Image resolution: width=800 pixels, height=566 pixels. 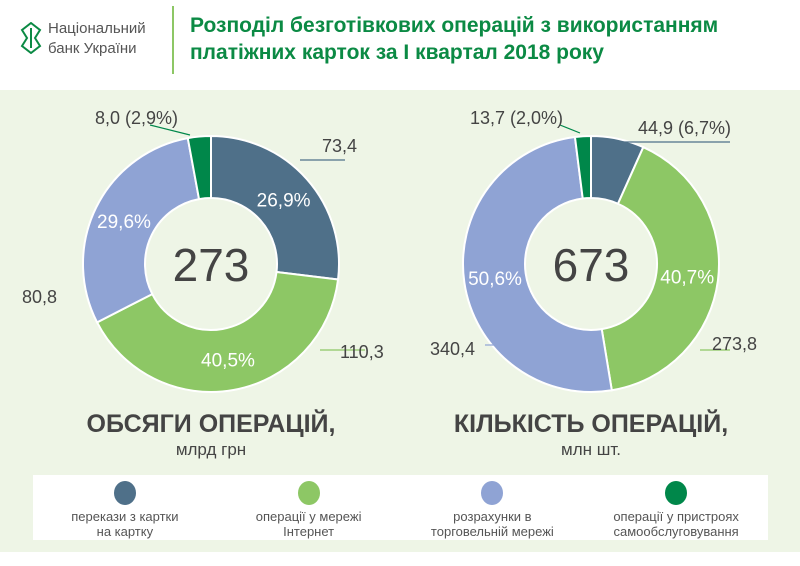 What do you see at coordinates (687, 277) in the screenshot?
I see `percent-label: 40,7%` at bounding box center [687, 277].